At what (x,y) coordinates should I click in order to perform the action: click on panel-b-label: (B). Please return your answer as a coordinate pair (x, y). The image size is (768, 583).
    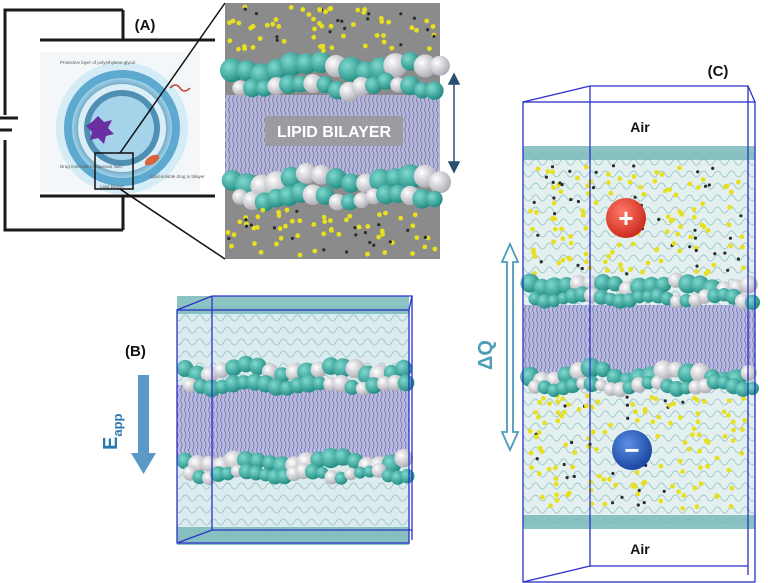
    Looking at the image, I should click on (135, 351).